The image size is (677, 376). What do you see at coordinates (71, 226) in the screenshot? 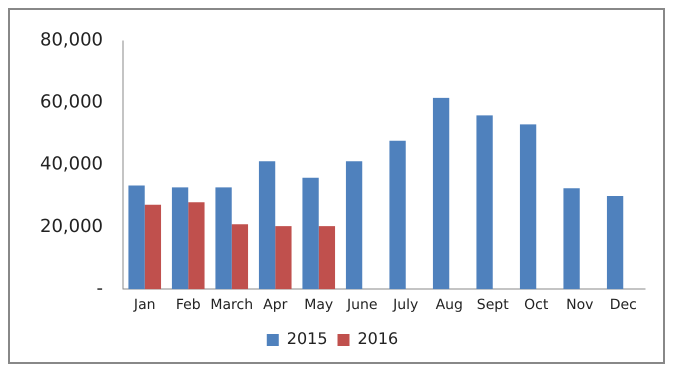
I see `y-tick-label: 20,000` at bounding box center [71, 226].